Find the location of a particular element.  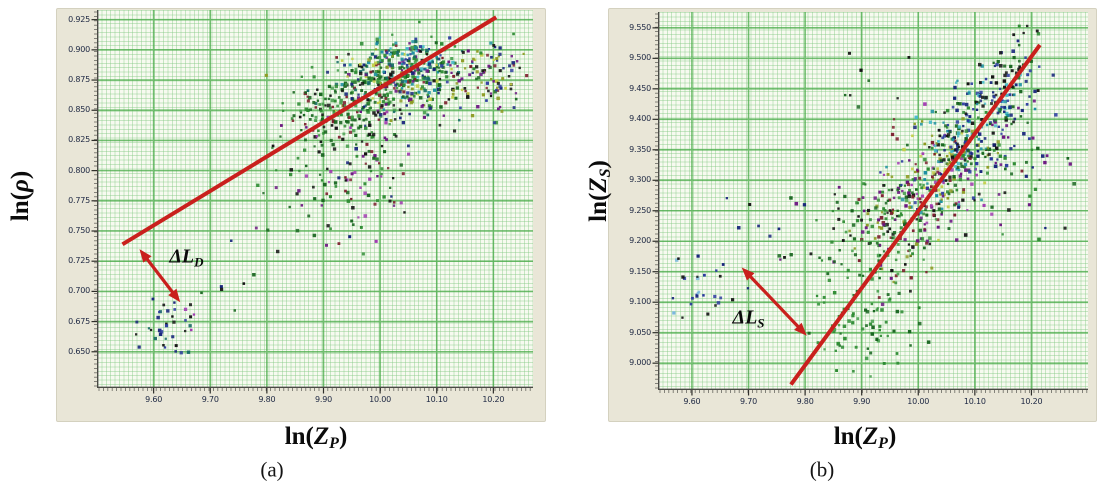

y-tick-label: 9.250 is located at coordinates (640, 210).